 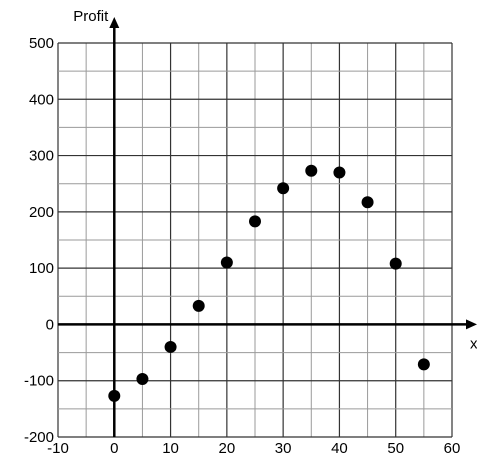 I want to click on y-tick-label: 100, so click(x=41, y=268).